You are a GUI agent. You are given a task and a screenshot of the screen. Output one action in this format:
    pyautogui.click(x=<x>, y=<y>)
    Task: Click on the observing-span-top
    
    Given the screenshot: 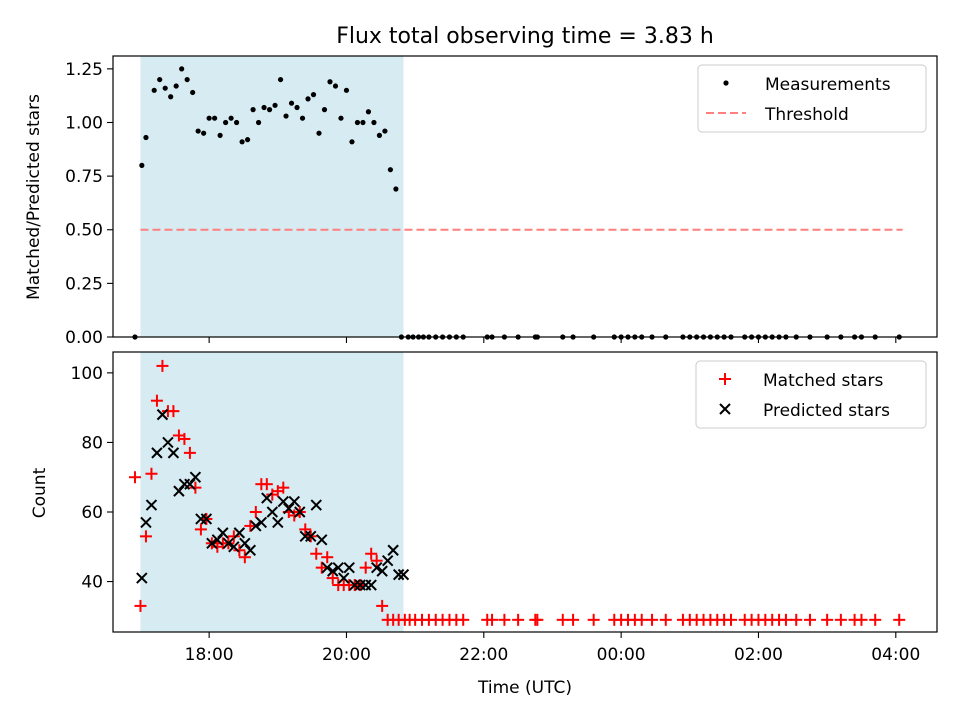 What is the action you would take?
    pyautogui.click(x=272, y=196)
    